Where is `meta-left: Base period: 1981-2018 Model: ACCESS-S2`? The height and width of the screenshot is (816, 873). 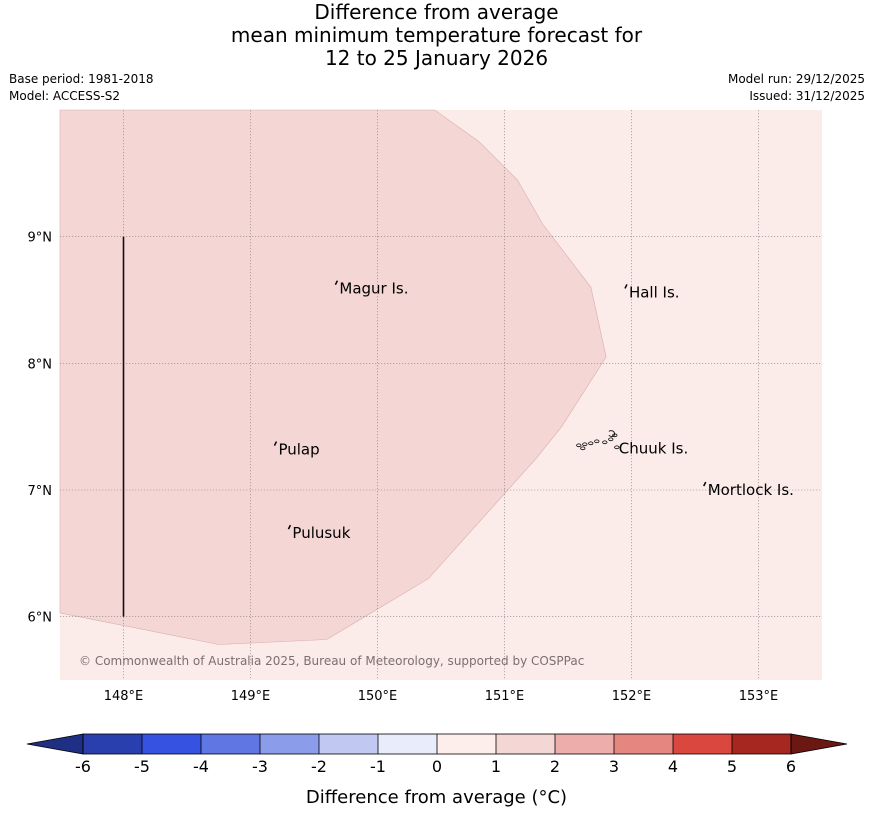
meta-left: Base period: 1981-2018 Model: ACCESS-S2 is located at coordinates (81, 88).